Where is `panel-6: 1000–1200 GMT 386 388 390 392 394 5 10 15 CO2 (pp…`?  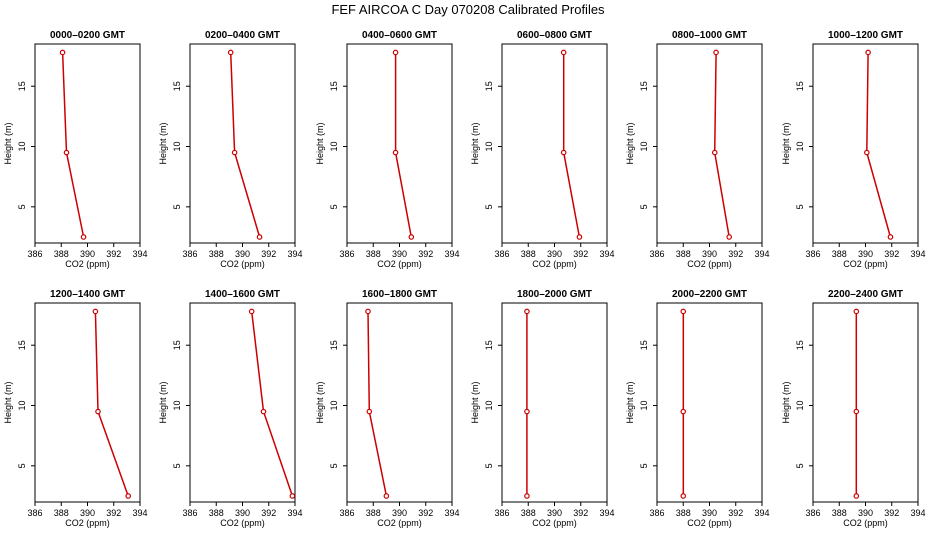 panel-6: 1000–1200 GMT 386 388 390 392 394 5 10 15 CO2 (pp… is located at coordinates (853, 149).